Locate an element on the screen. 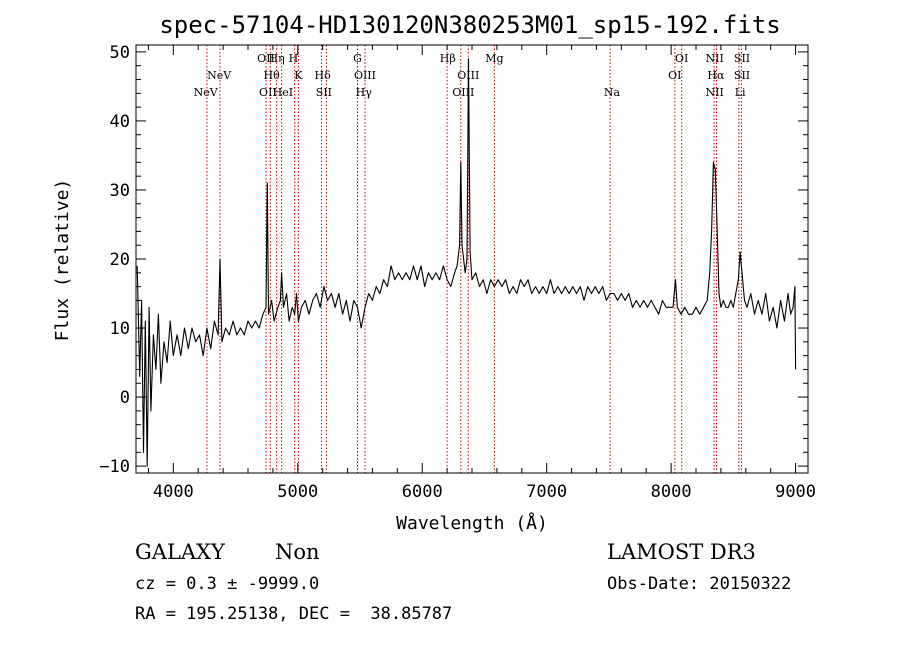 The width and height of the screenshot is (900, 649). y-tick-label: 40 is located at coordinates (120, 122).